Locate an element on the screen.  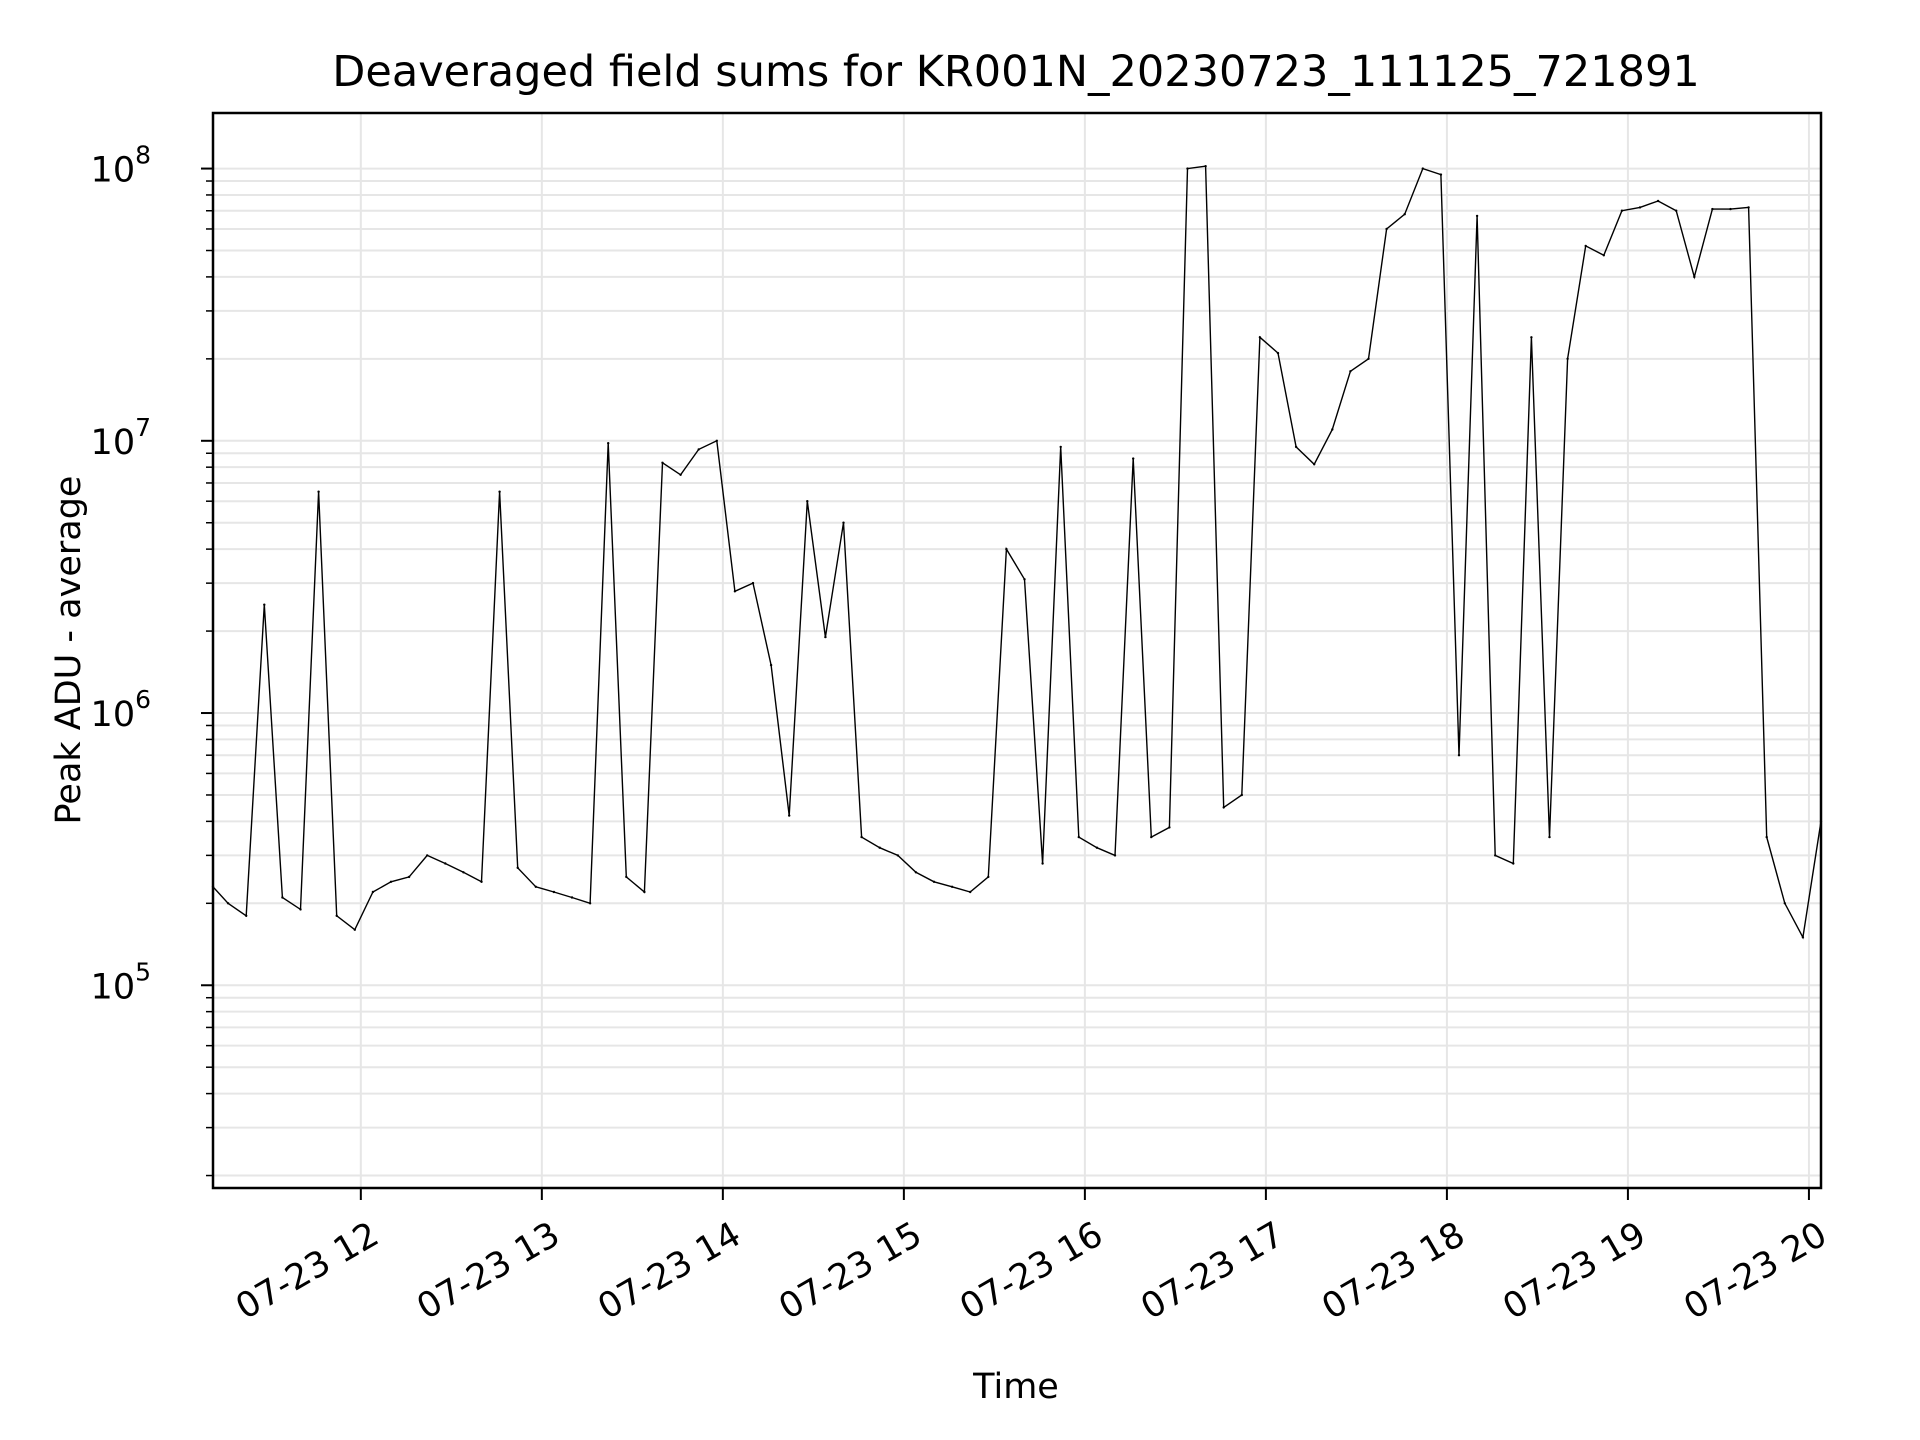
y-tick-label-exponent: 8 is located at coordinates (143, 155).